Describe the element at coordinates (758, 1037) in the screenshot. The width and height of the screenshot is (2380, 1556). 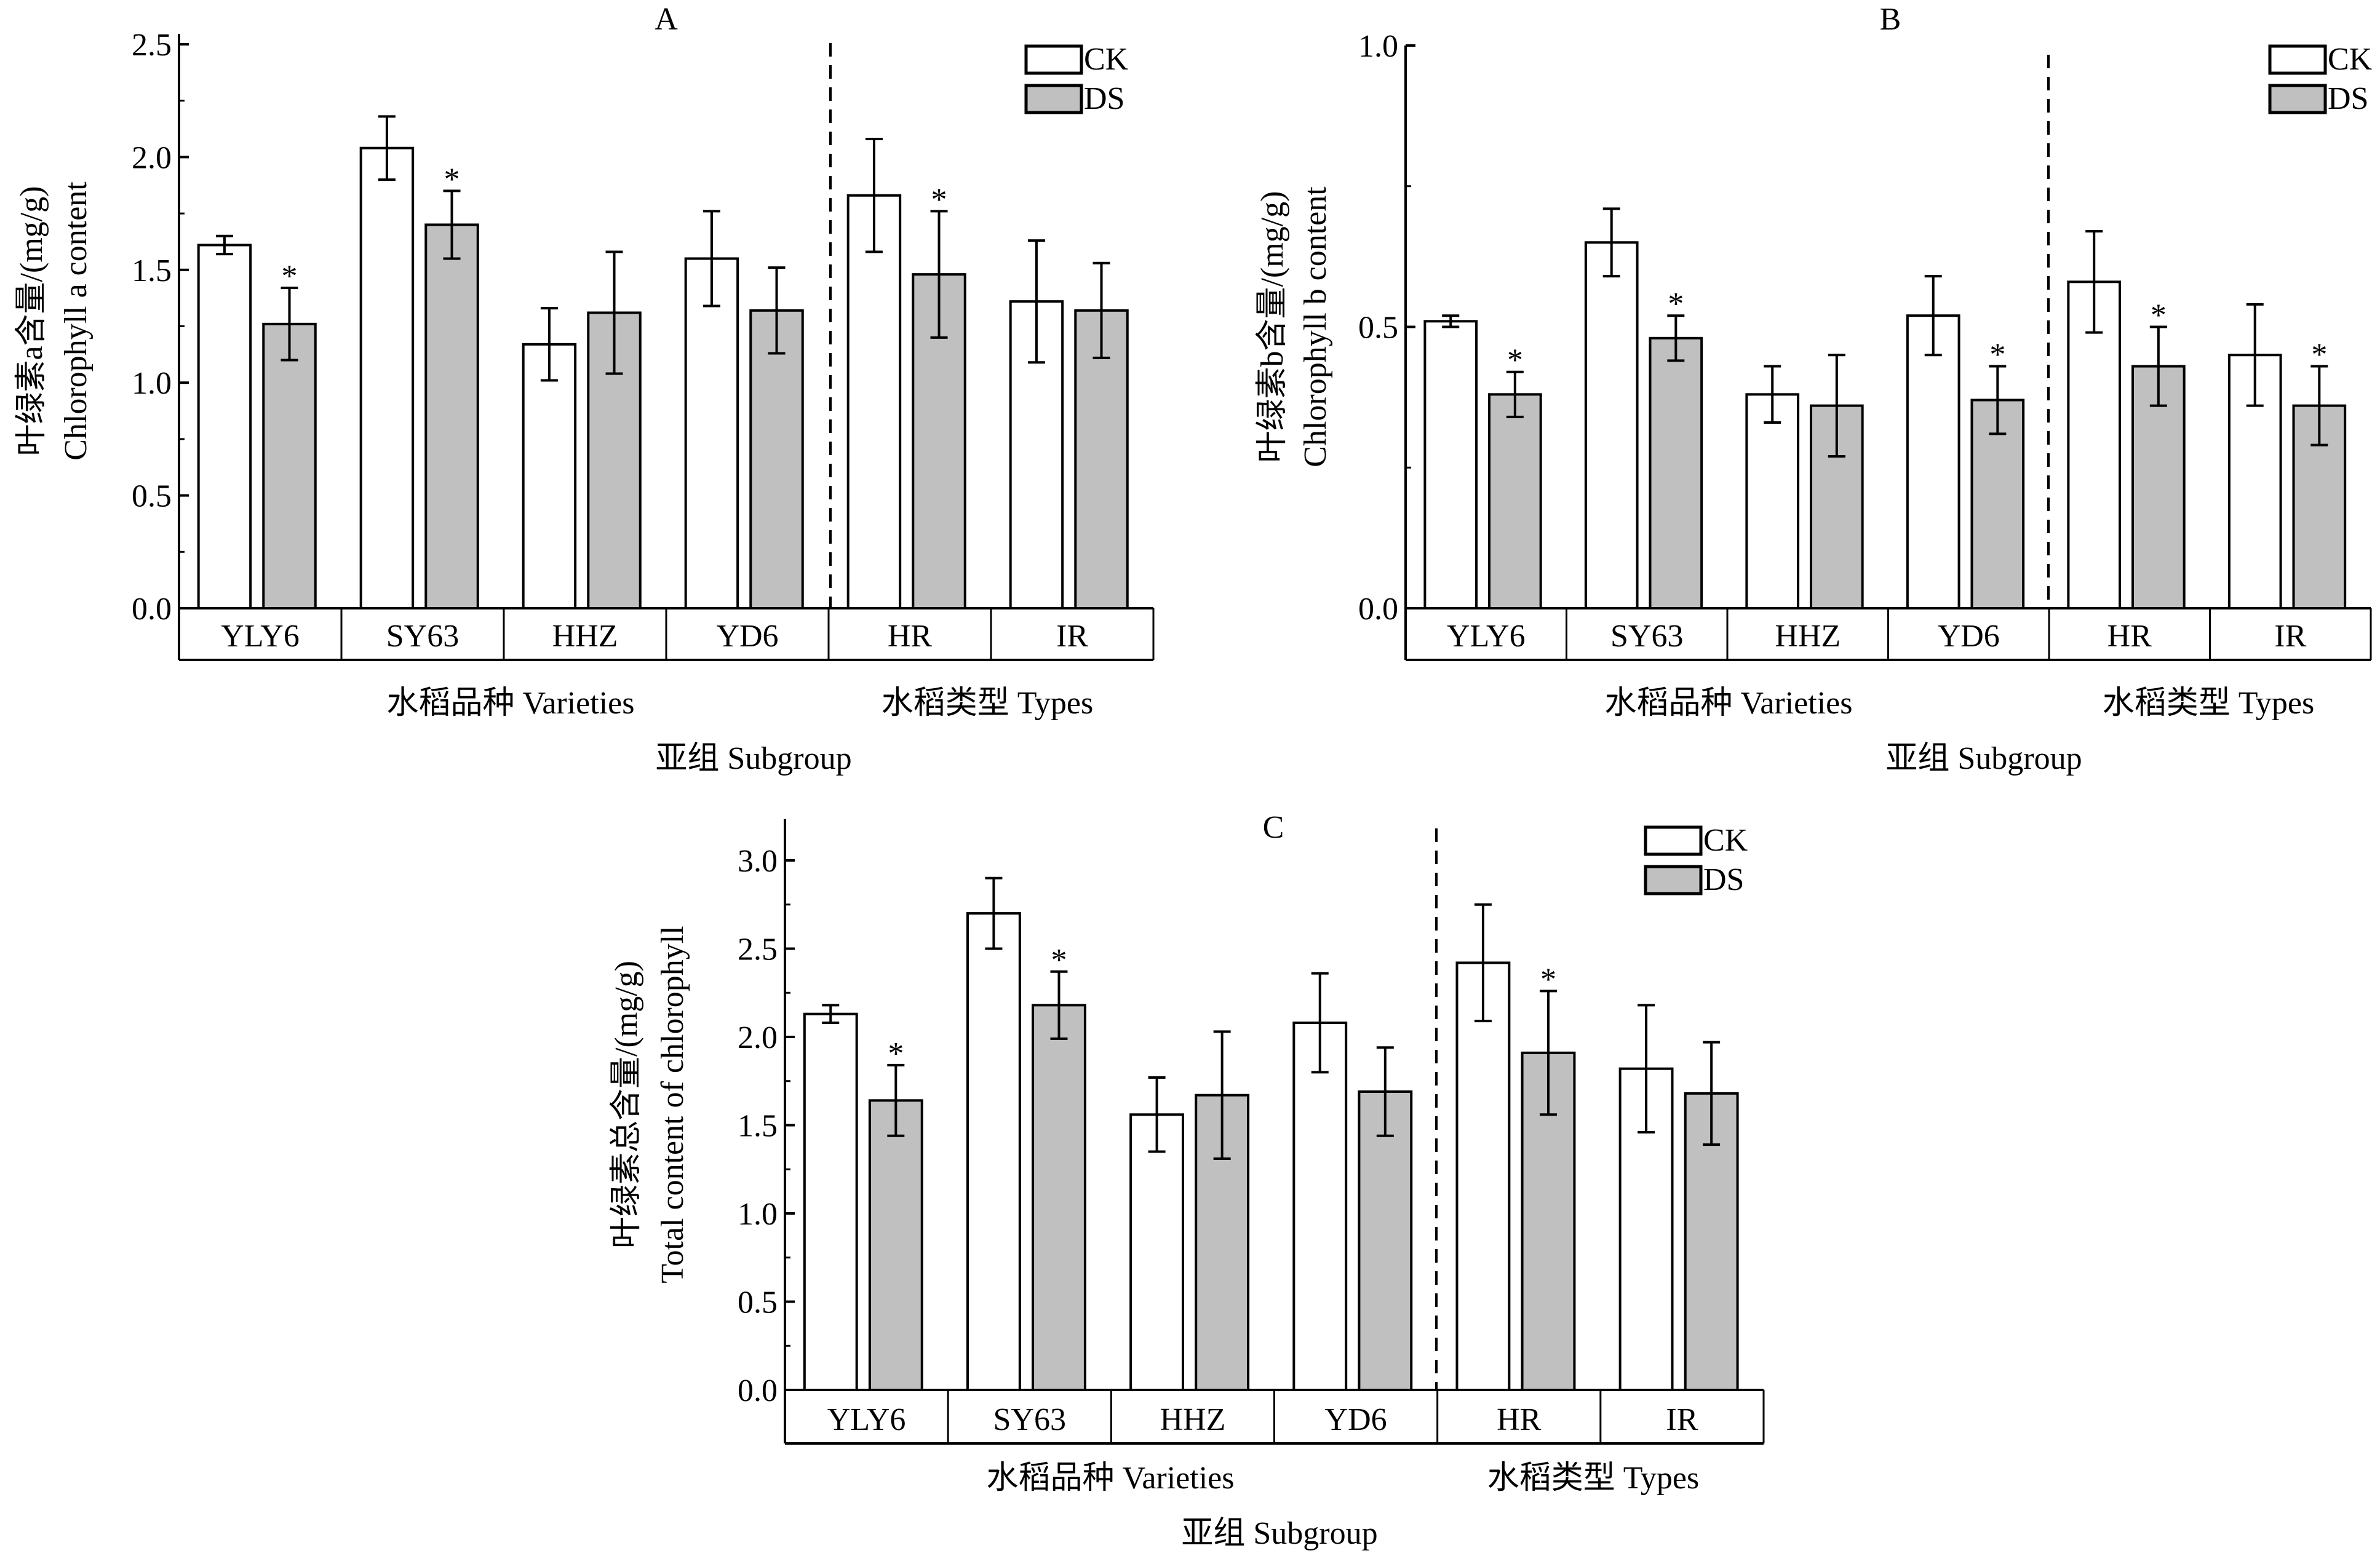
I see `y-tick-label: 2.0` at that location.